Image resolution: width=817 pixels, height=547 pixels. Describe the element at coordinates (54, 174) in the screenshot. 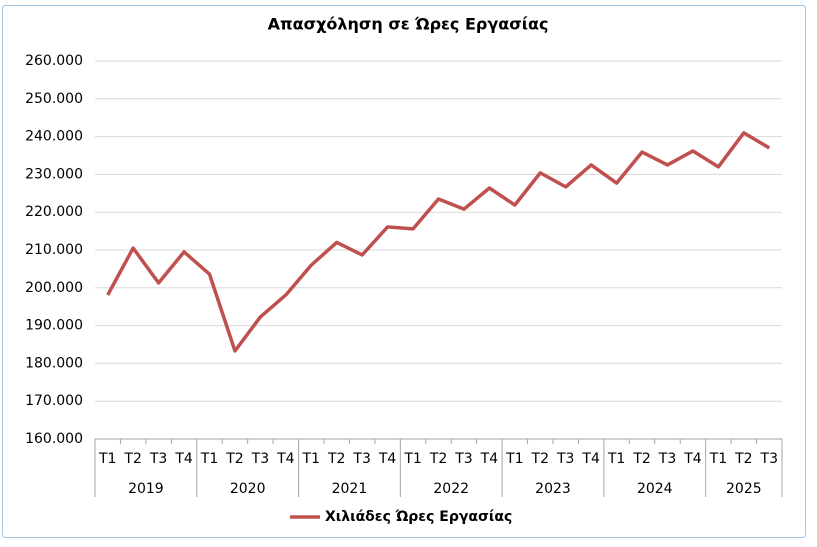

I see `y-tick-label: 230.000` at that location.